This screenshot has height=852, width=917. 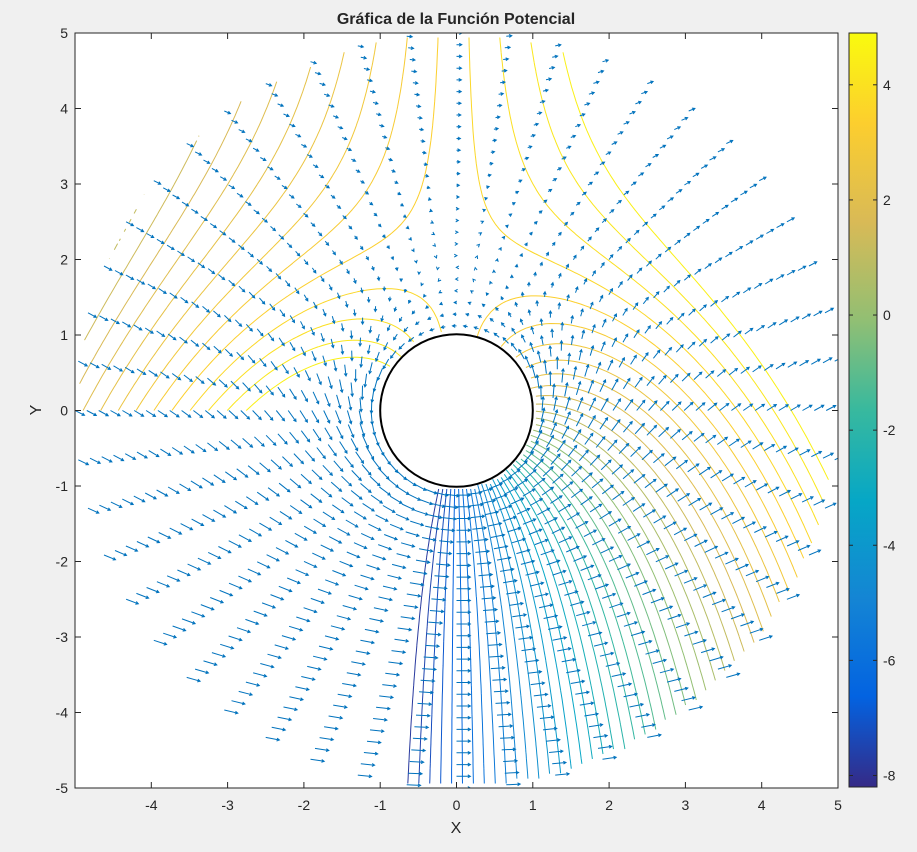 What do you see at coordinates (453, 636) in the screenshot?
I see `contour-line` at bounding box center [453, 636].